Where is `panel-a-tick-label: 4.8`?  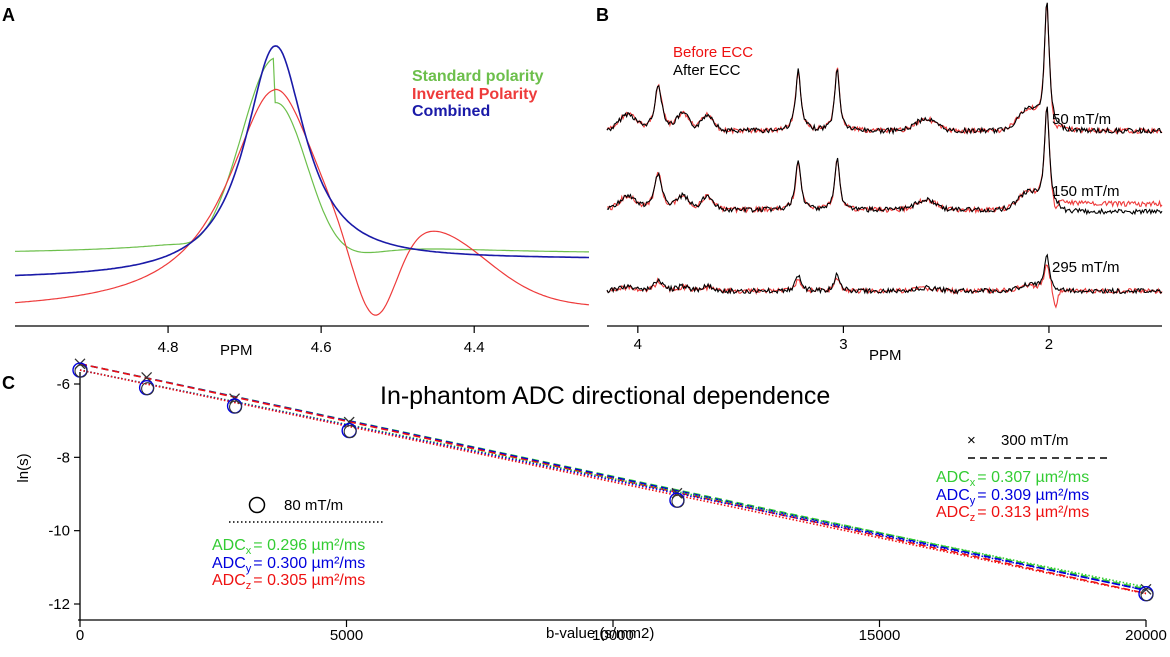 panel-a-tick-label: 4.8 is located at coordinates (168, 347).